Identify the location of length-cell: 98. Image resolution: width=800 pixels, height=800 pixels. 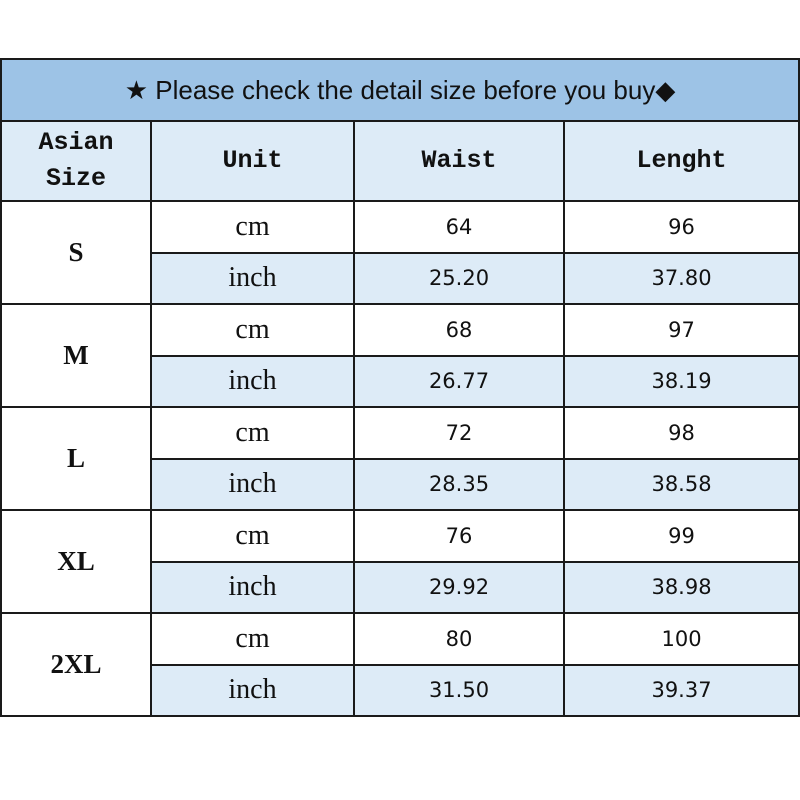
(681, 433).